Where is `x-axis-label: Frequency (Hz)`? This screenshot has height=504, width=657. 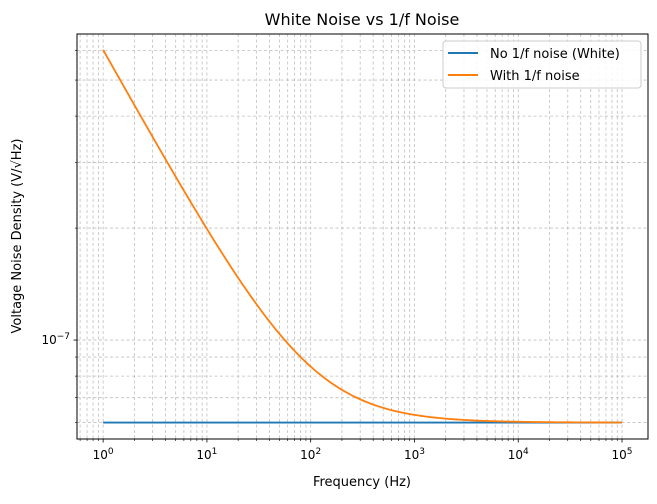
x-axis-label: Frequency (Hz) is located at coordinates (362, 482).